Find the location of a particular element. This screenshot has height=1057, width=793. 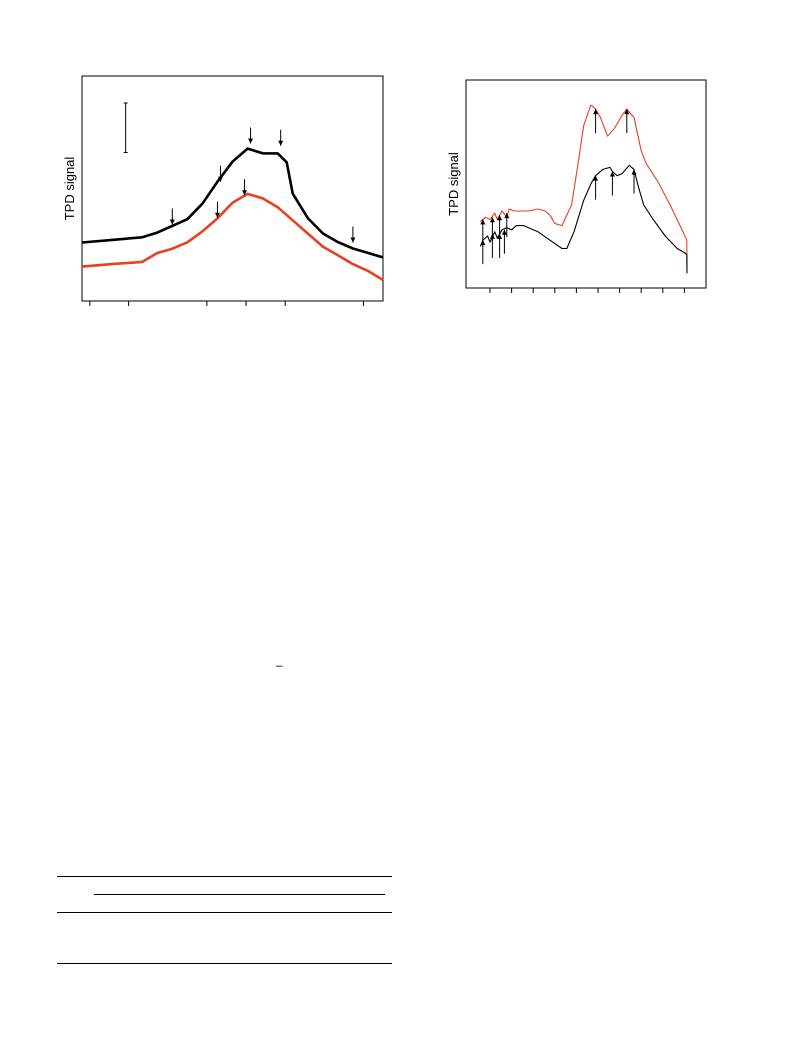

tpd-chart-left-svg: TPD signal is located at coordinates (223, 190).